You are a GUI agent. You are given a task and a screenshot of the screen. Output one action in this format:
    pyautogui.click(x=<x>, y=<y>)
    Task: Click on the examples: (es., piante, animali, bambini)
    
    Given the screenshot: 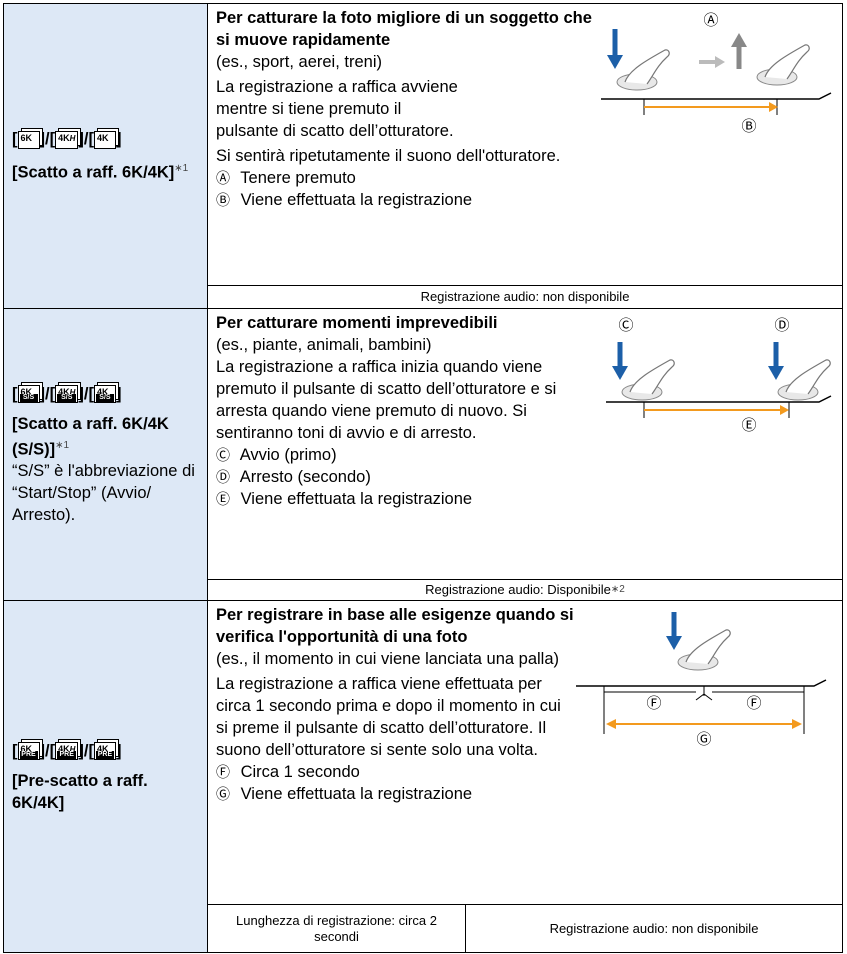 What is the action you would take?
    pyautogui.click(x=324, y=345)
    